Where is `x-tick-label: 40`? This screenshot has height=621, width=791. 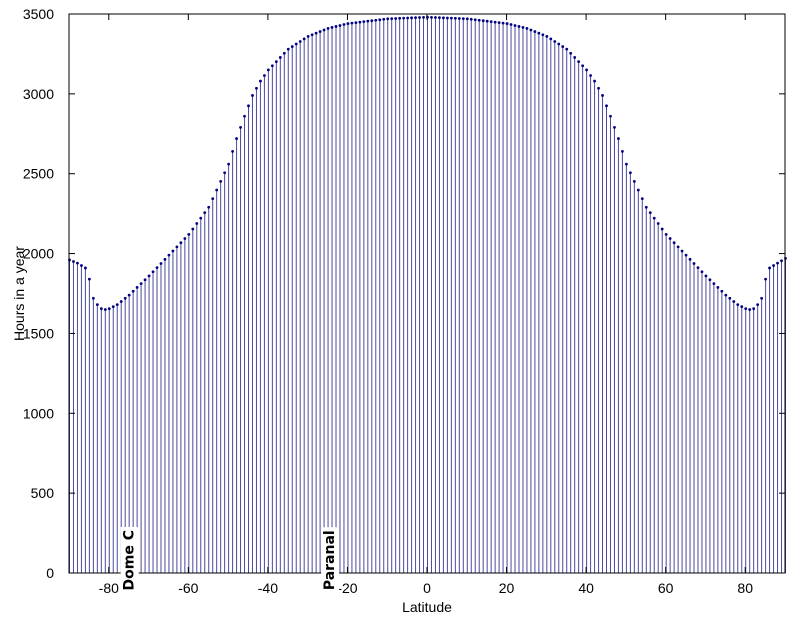
x-tick-label: 40 is located at coordinates (586, 588).